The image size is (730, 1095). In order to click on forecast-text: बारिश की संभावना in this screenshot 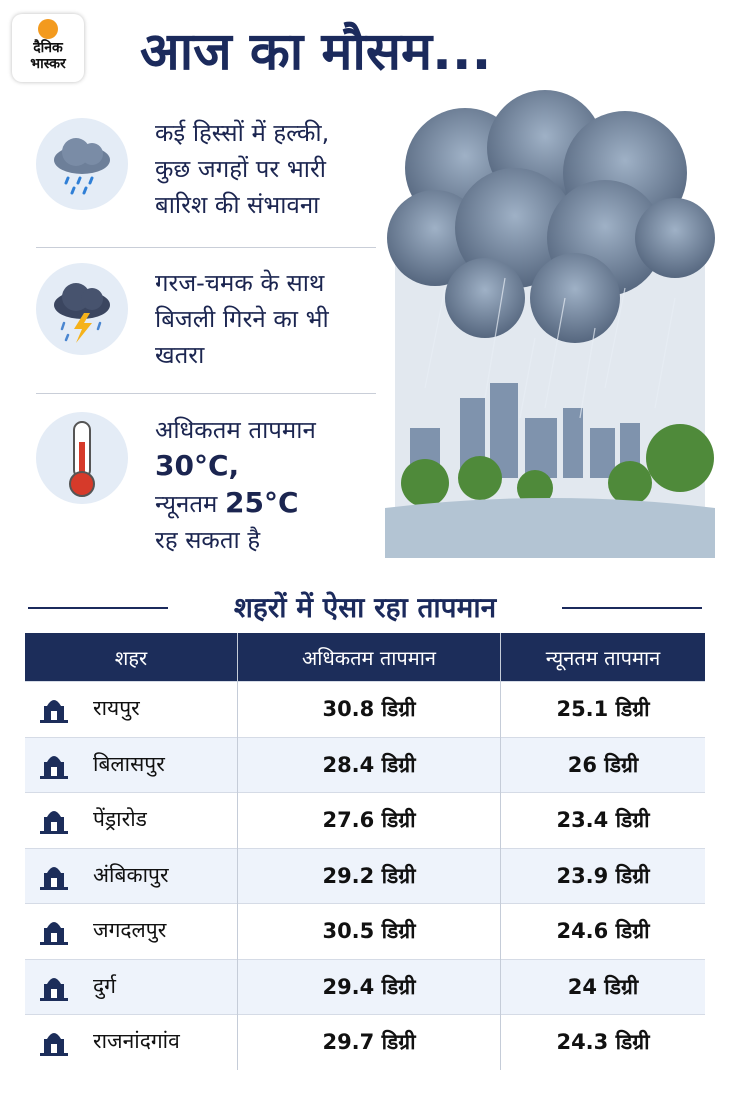, I will do `click(237, 205)`.